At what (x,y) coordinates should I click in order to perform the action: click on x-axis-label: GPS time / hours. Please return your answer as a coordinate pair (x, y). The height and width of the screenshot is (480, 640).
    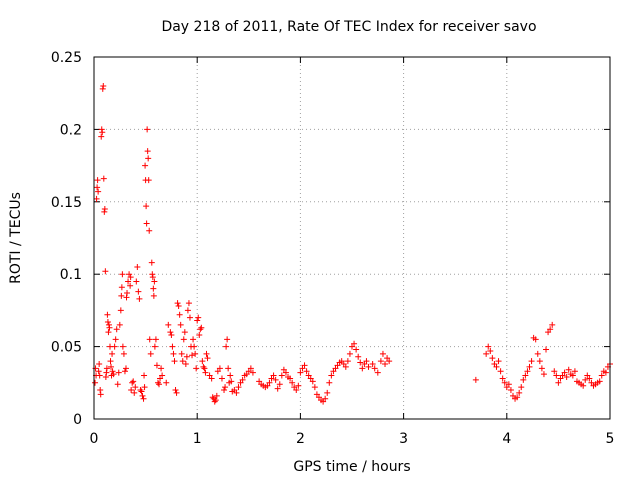
    Looking at the image, I should click on (351, 467).